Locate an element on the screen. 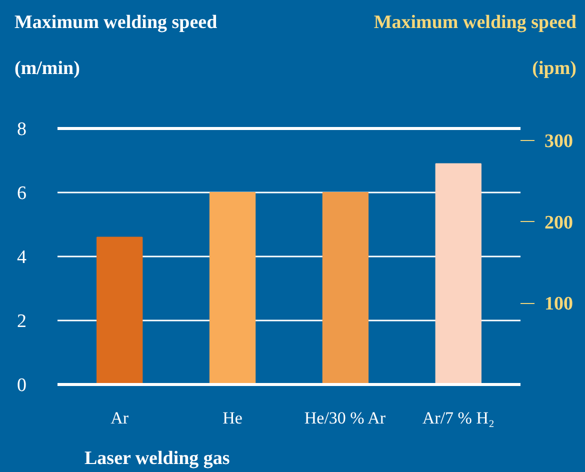 The image size is (585, 472). x-tick-label: He is located at coordinates (232, 418).